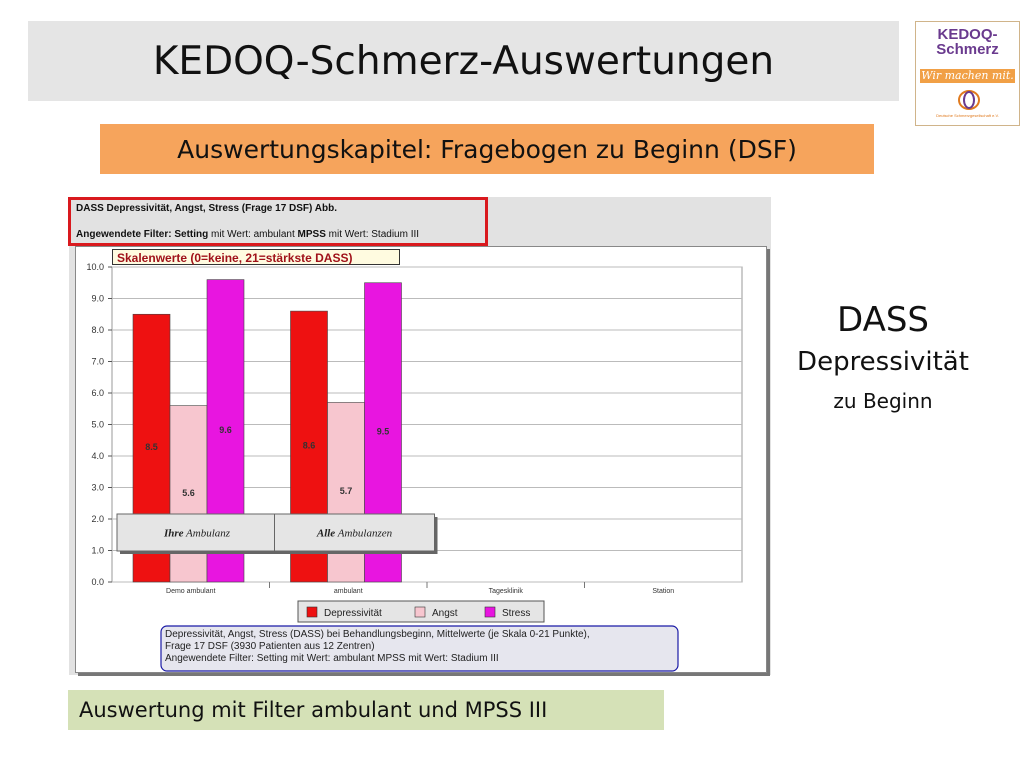 Image resolution: width=1024 pixels, height=768 pixels. I want to click on caption-box, so click(419, 648).